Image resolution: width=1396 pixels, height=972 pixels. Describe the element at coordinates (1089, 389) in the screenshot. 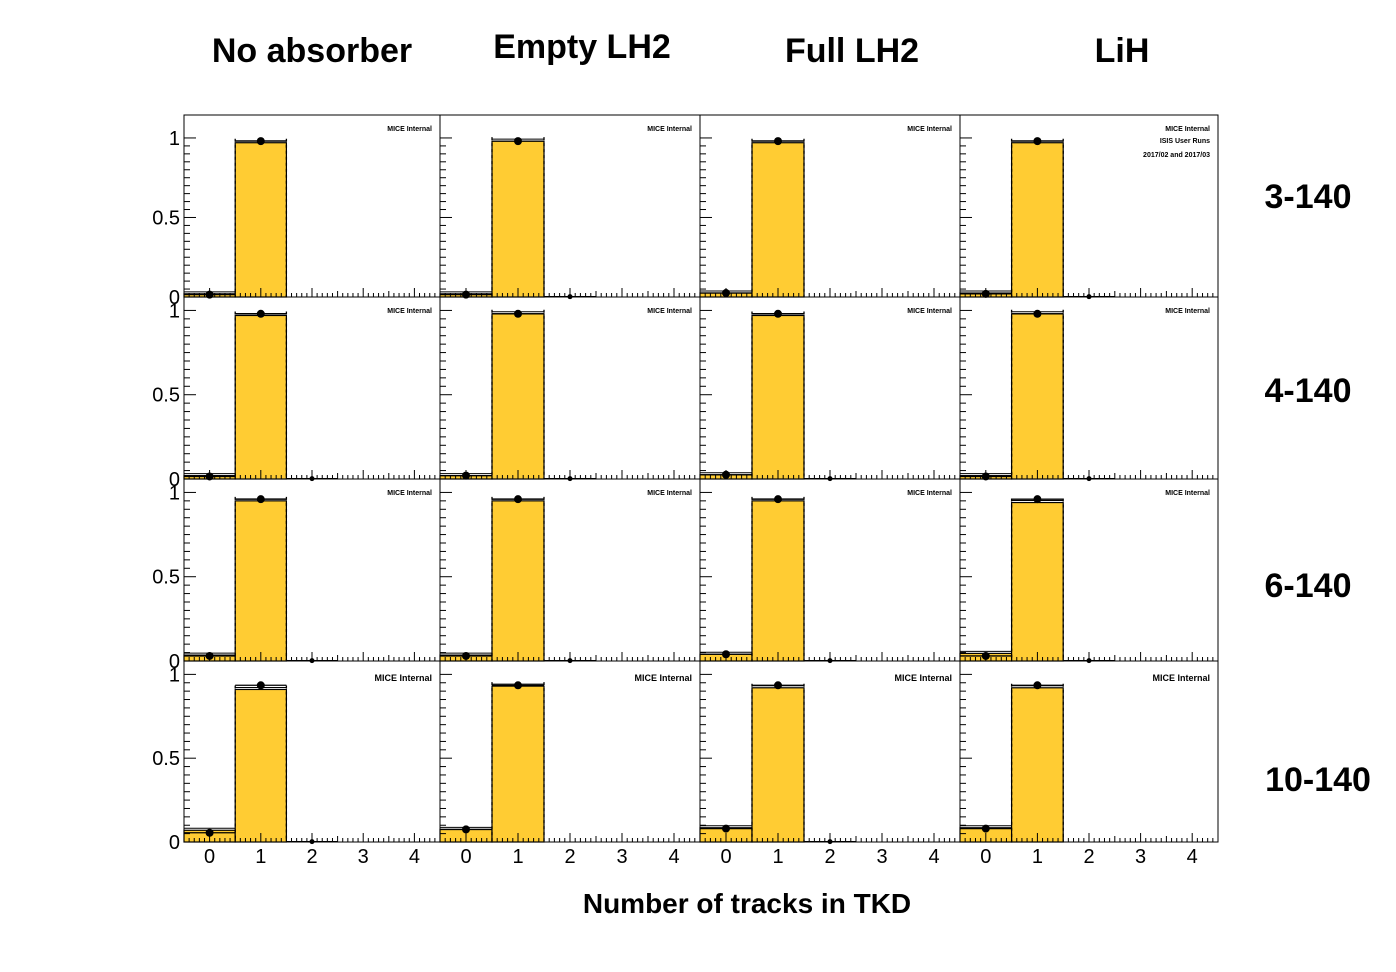

I see `panel-r1-c3: MICE Internal` at that location.